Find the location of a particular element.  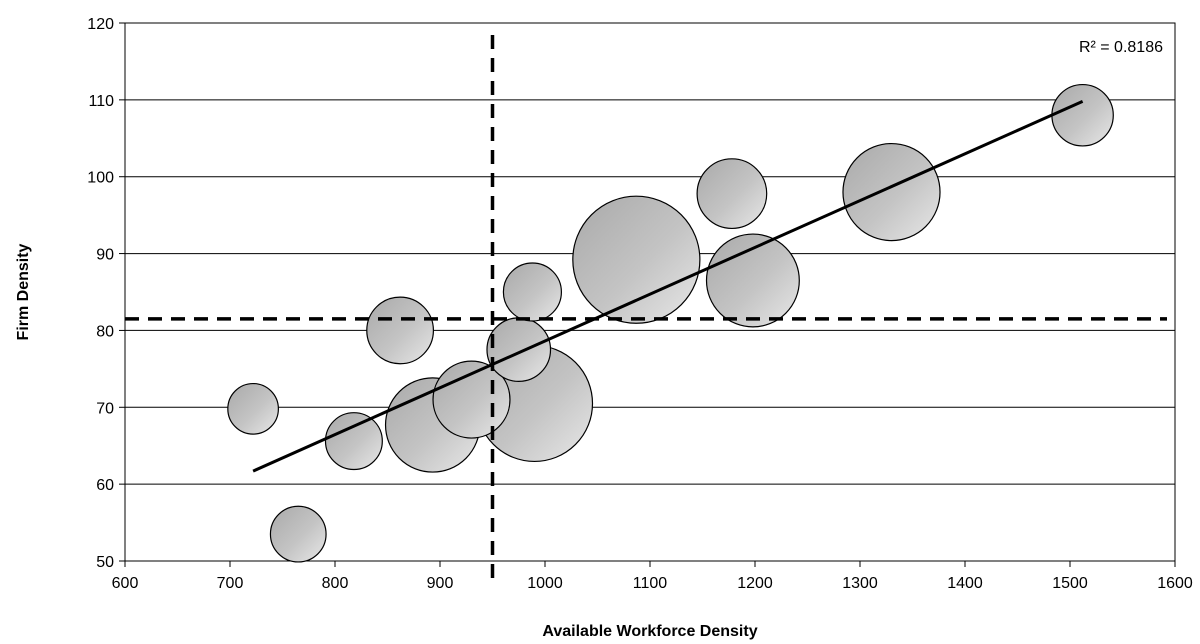

x-tick-label-600: 600 is located at coordinates (125, 583).